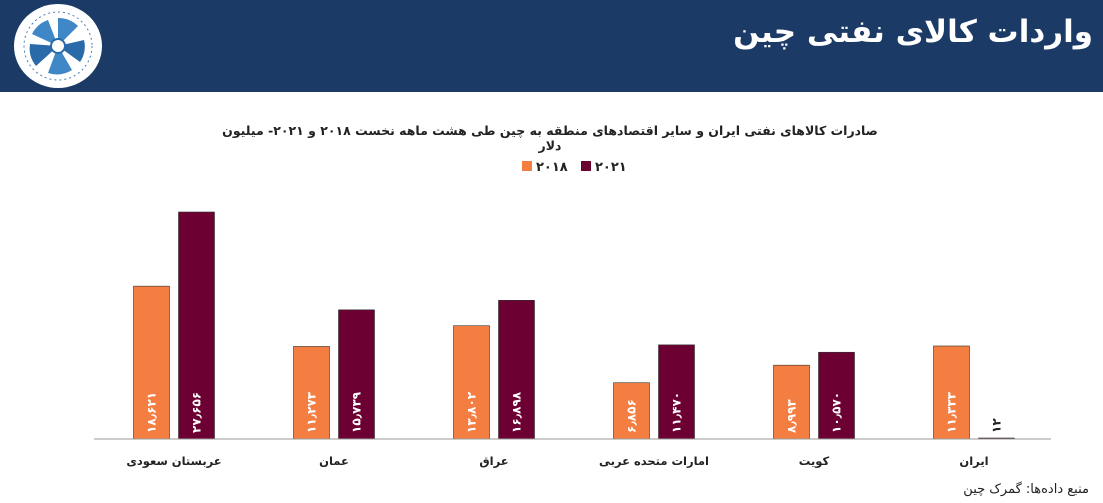  Describe the element at coordinates (517, 412) in the screenshot. I see `data-label-2021-2: ۱۶٫۸۹۸` at that location.